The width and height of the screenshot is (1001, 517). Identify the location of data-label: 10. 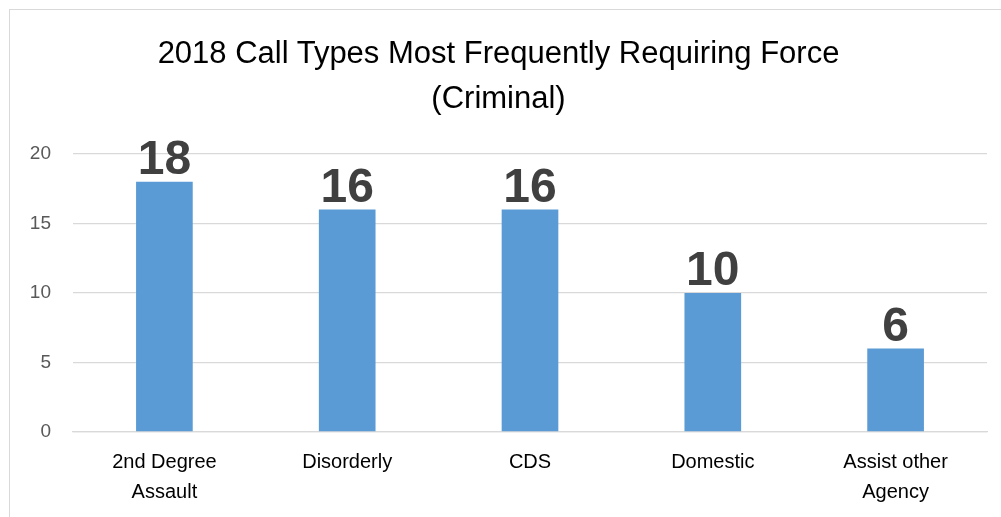
(713, 268).